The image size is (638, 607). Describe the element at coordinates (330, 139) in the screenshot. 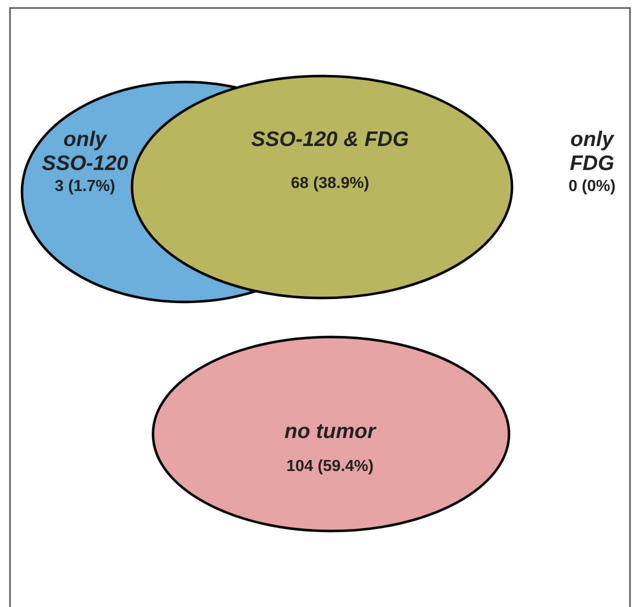

I see `category-label: SSO-120 & FDG` at that location.